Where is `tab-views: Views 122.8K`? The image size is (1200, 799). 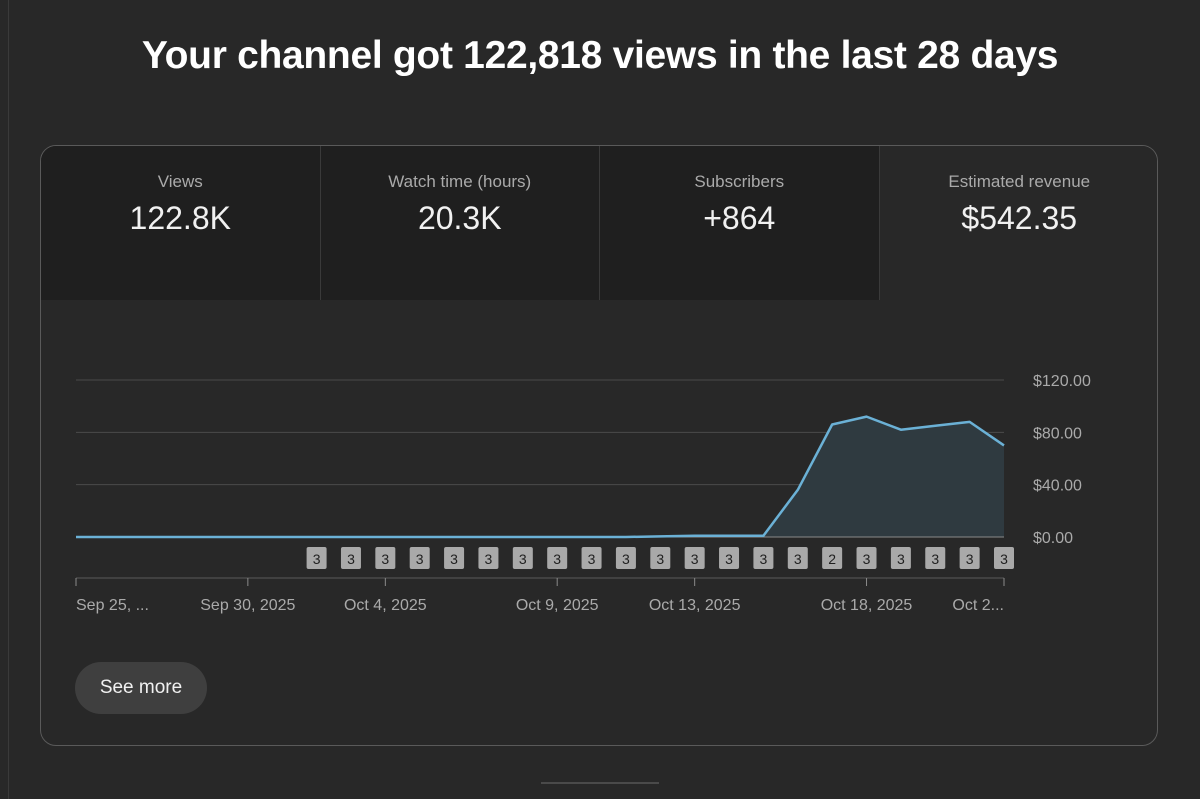 tab-views: Views 122.8K is located at coordinates (181, 223).